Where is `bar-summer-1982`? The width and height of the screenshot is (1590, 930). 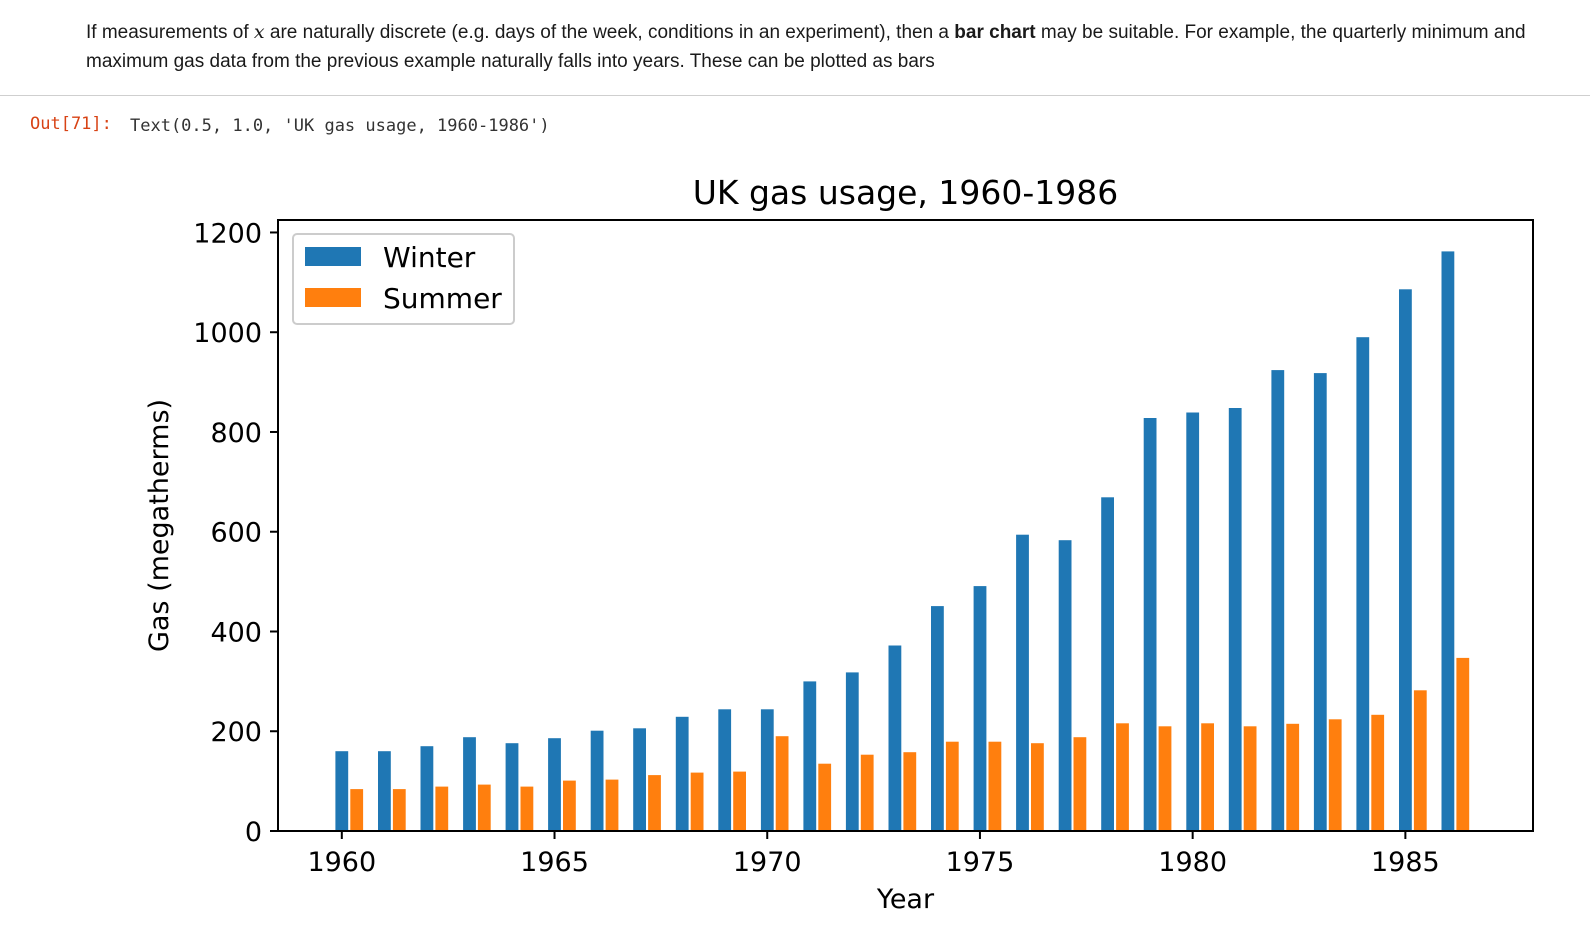 bar-summer-1982 is located at coordinates (1293, 777).